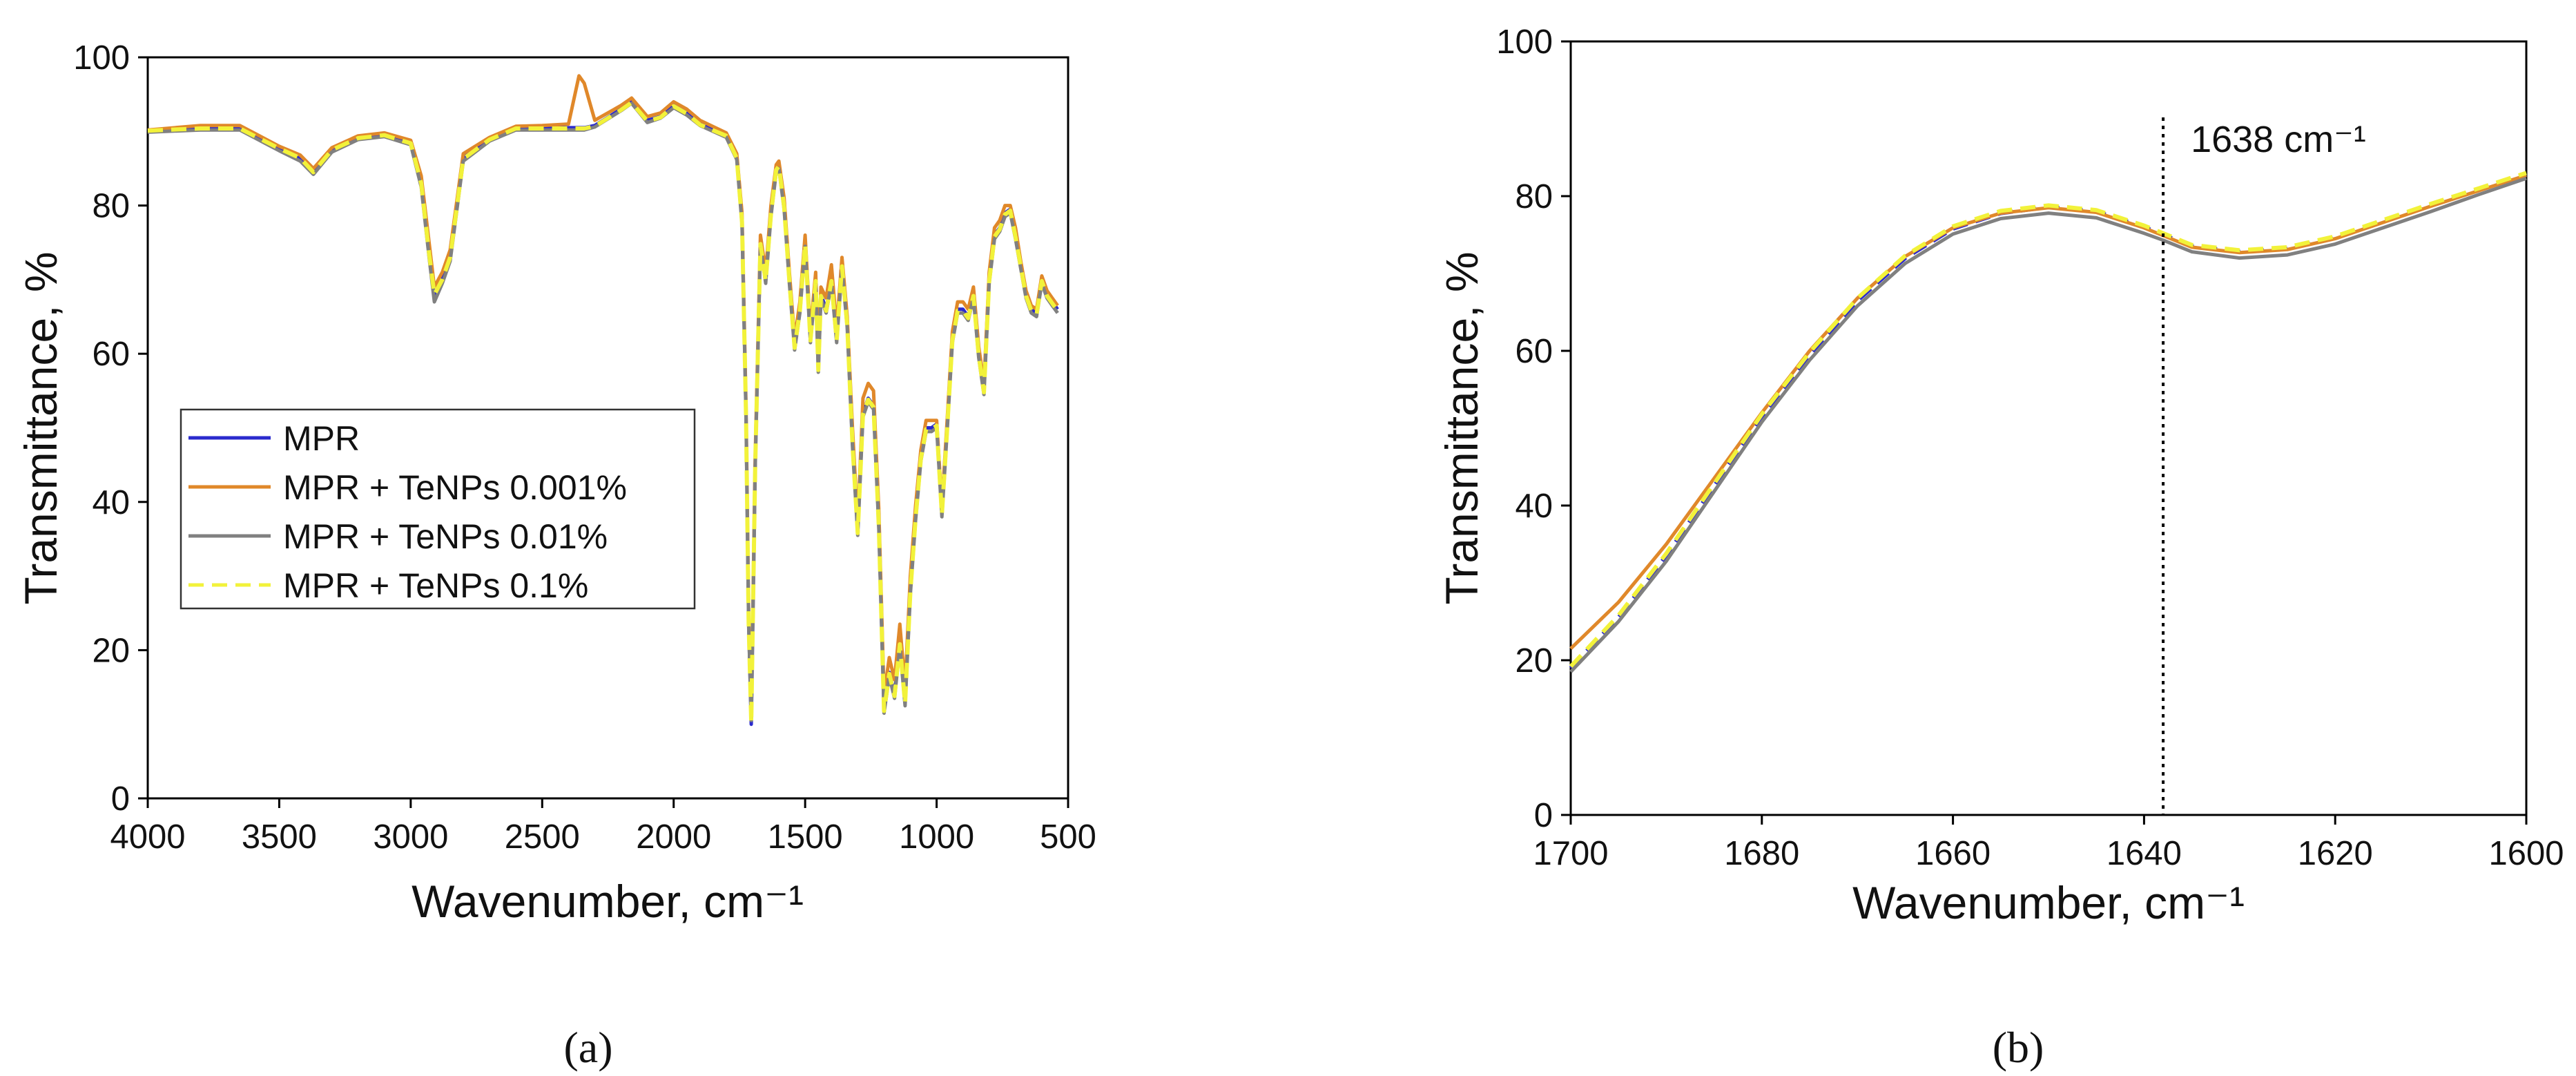  What do you see at coordinates (1570, 853) in the screenshot?
I see `x-tick-label: 1700` at bounding box center [1570, 853].